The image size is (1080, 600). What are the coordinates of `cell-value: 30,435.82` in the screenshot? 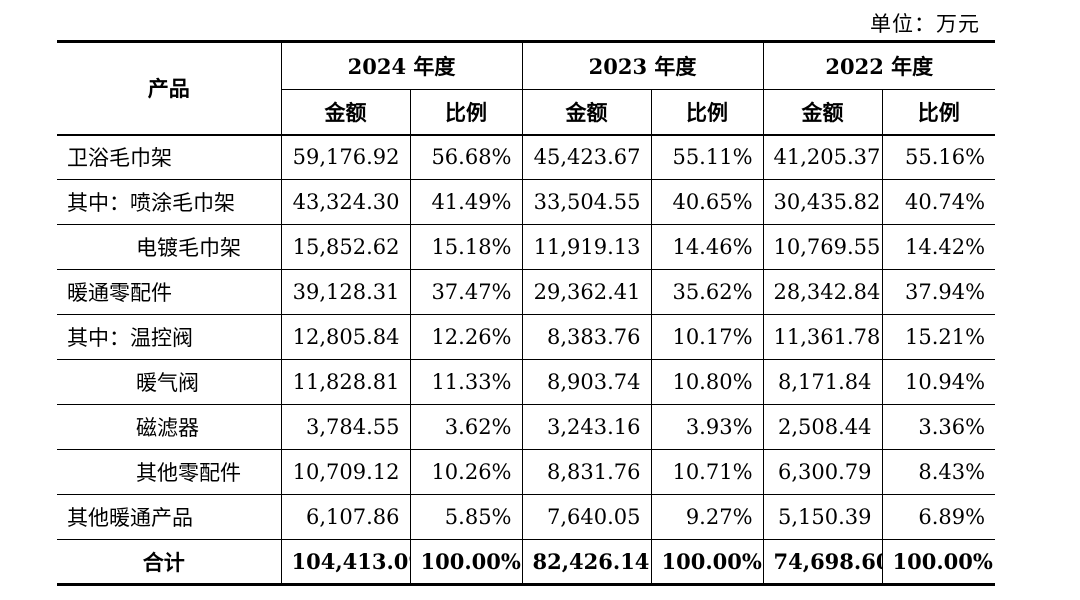 It's located at (823, 202).